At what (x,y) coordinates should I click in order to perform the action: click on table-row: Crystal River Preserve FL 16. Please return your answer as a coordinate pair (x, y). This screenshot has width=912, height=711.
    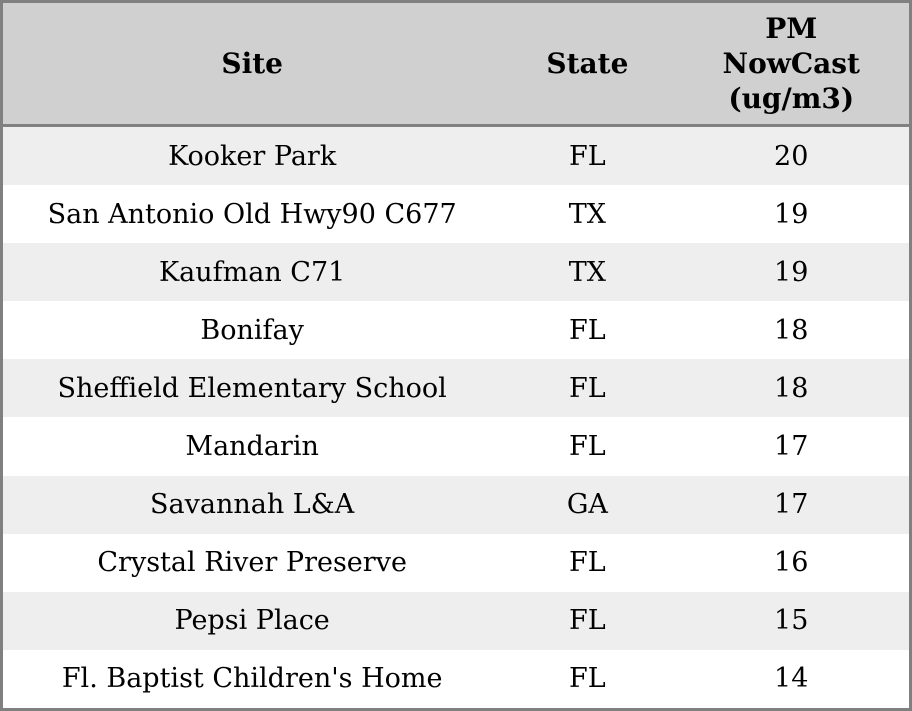
    Looking at the image, I should click on (456, 562).